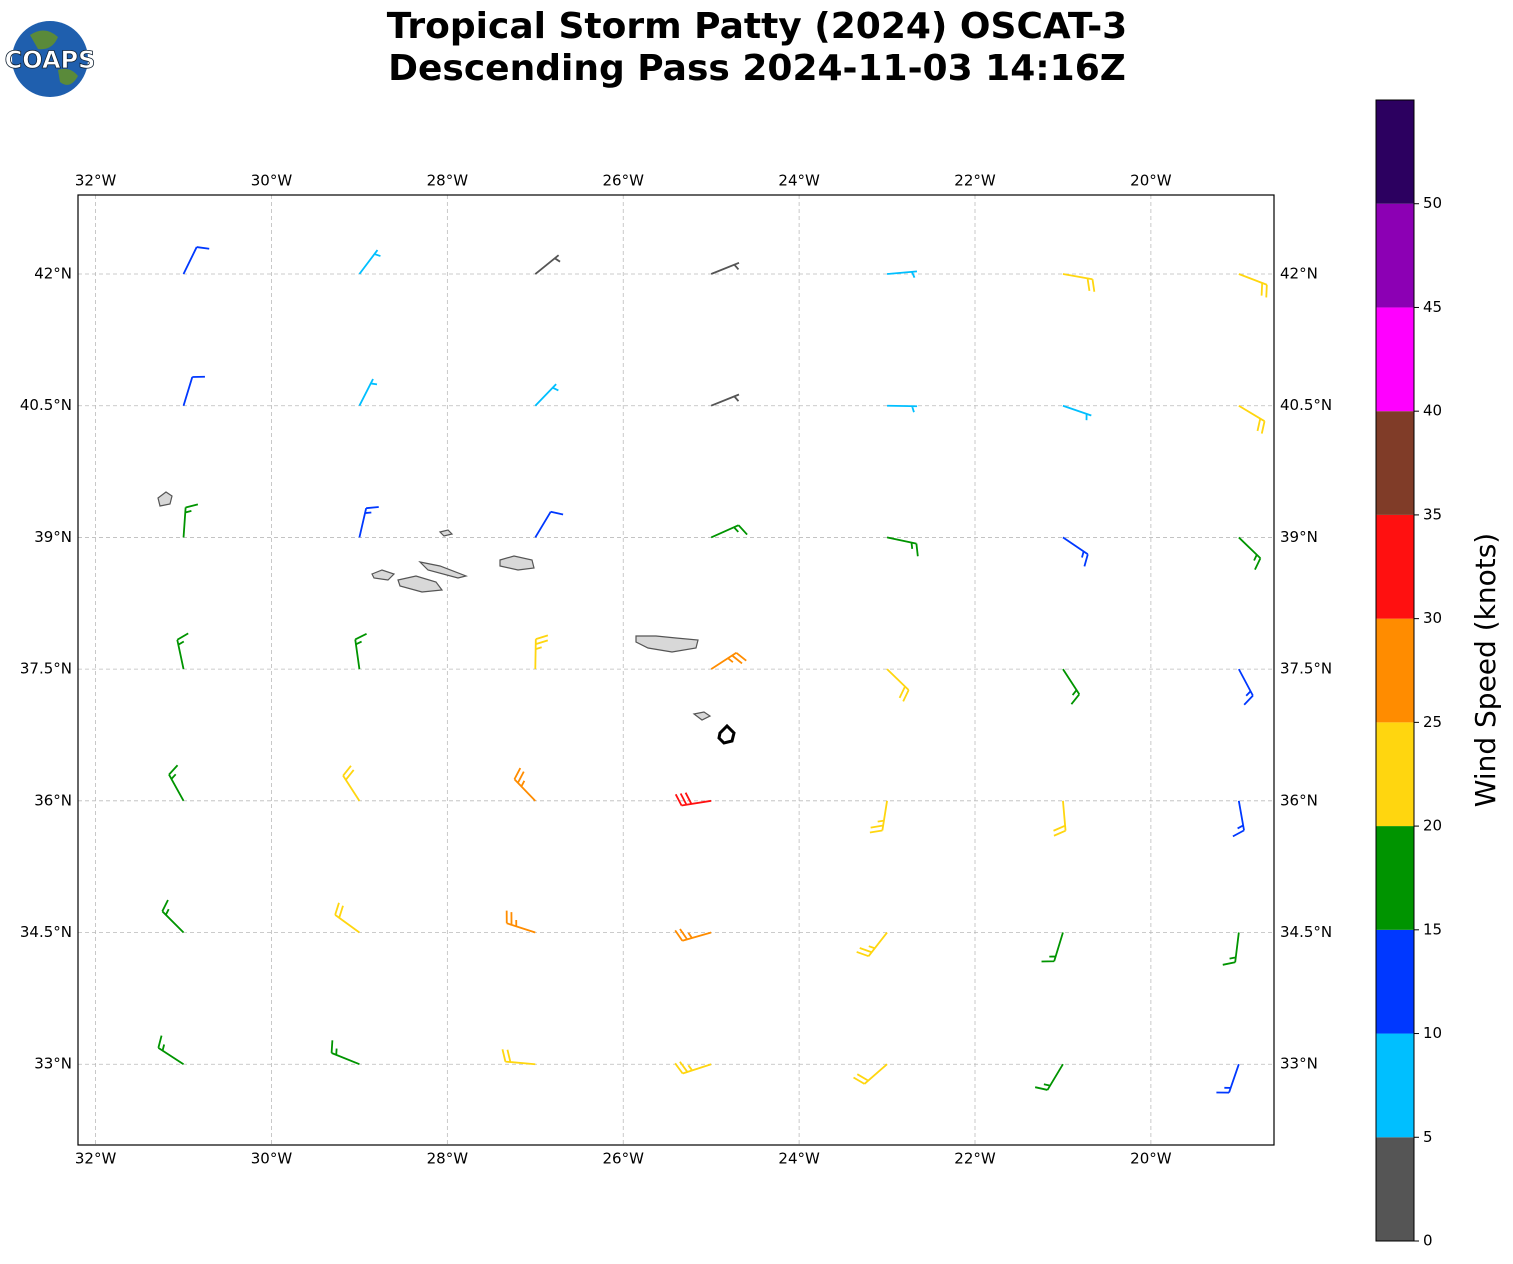 This screenshot has height=1264, width=1513. I want to click on x-tick-label: 26°W, so click(624, 181).